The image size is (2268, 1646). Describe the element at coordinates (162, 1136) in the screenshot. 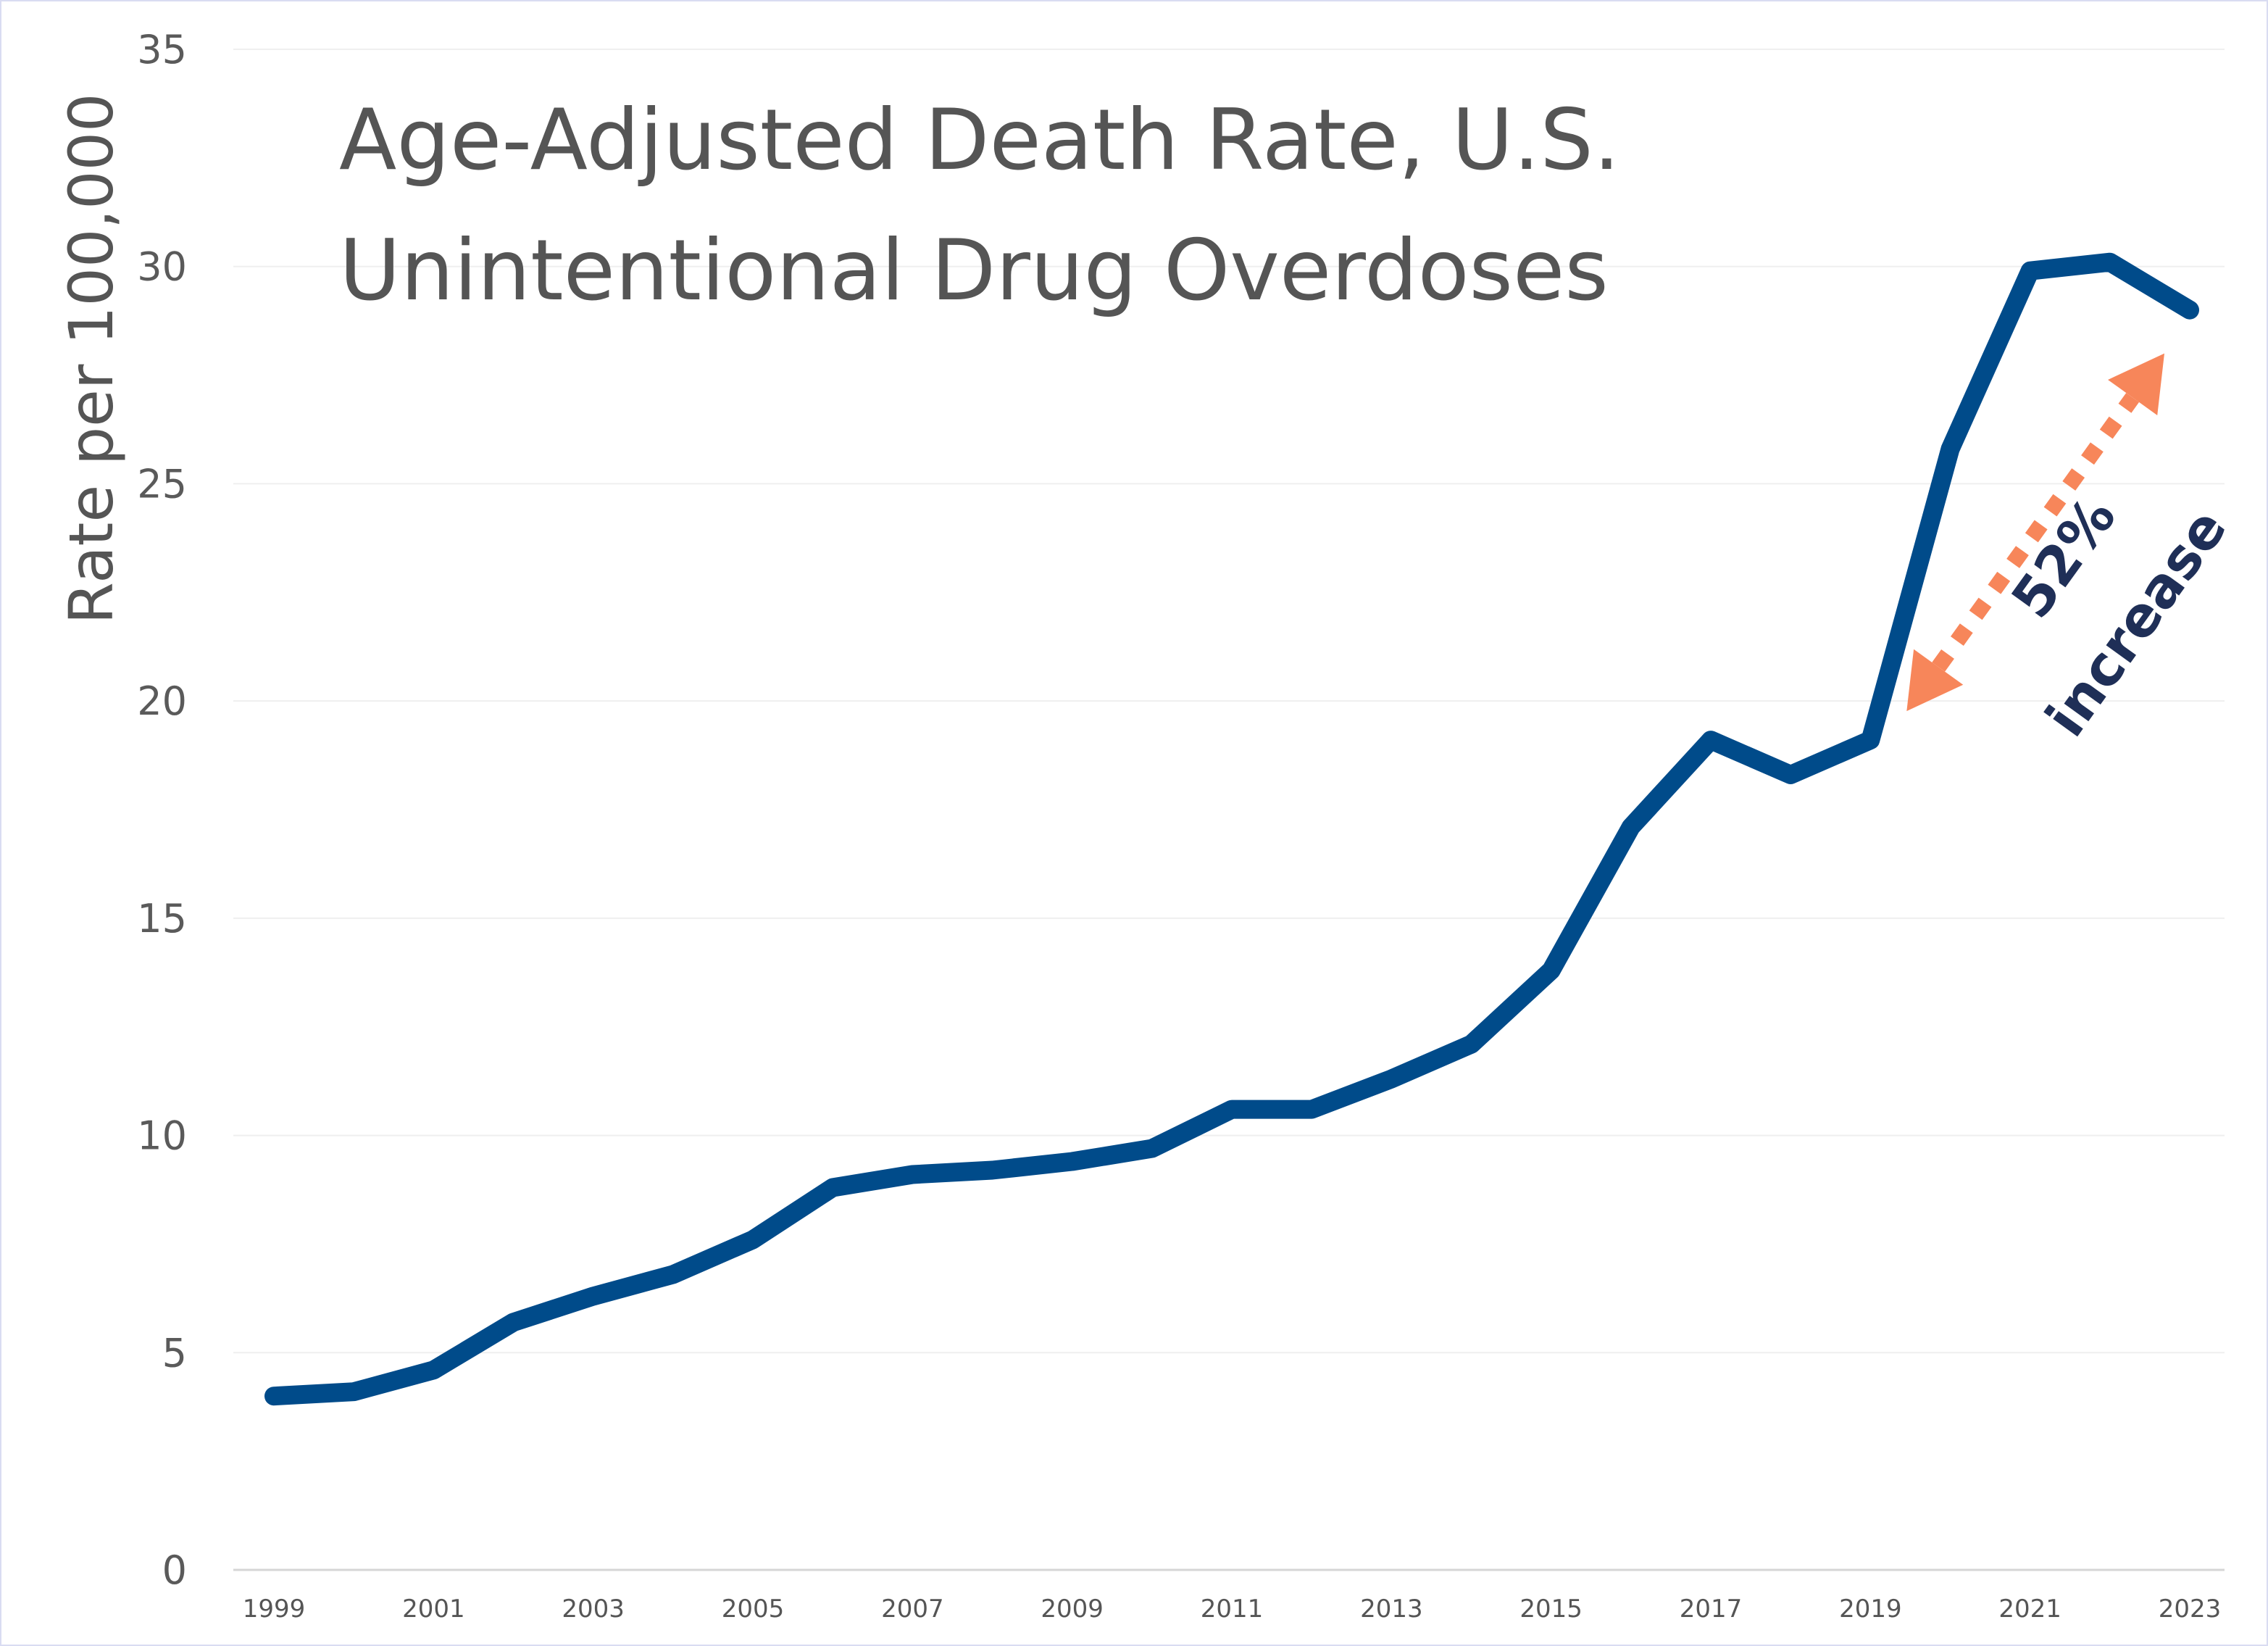

I see `y-tick-label: 10` at that location.